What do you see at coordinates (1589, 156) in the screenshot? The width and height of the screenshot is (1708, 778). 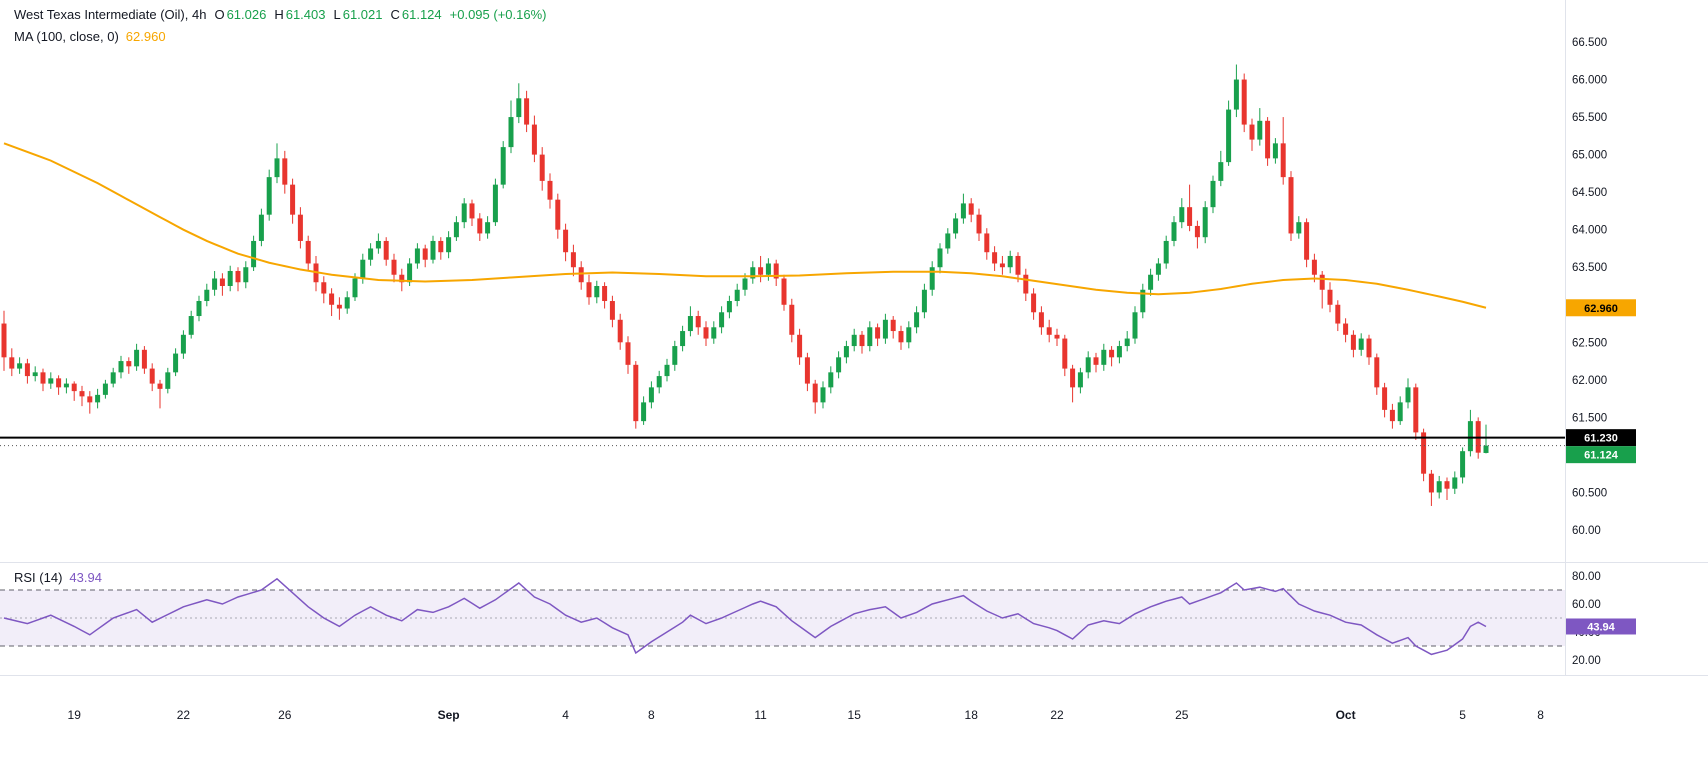 I see `svg-text: 65.000` at bounding box center [1589, 156].